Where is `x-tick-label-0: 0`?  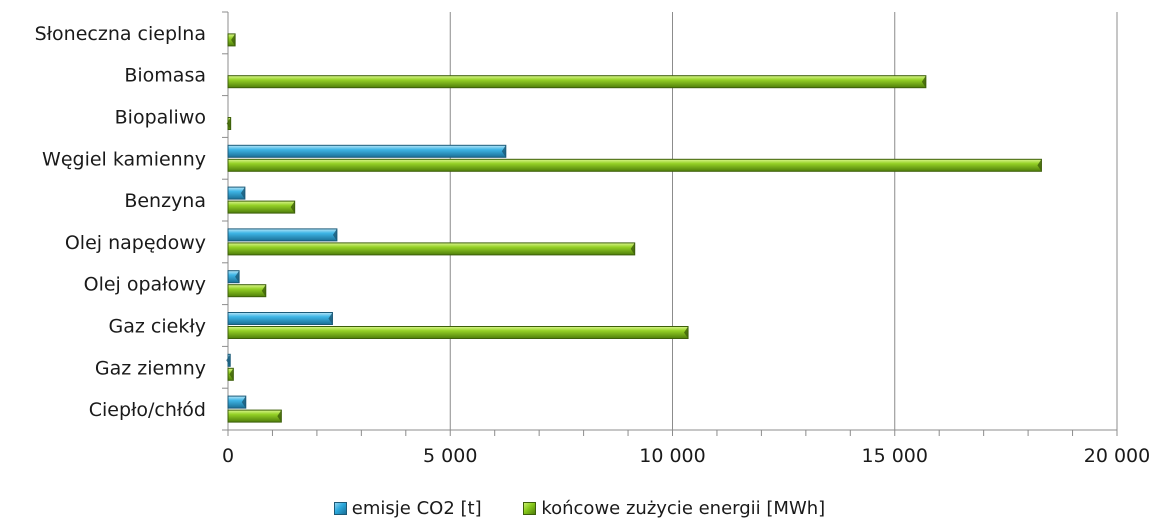 x-tick-label-0: 0 is located at coordinates (228, 456).